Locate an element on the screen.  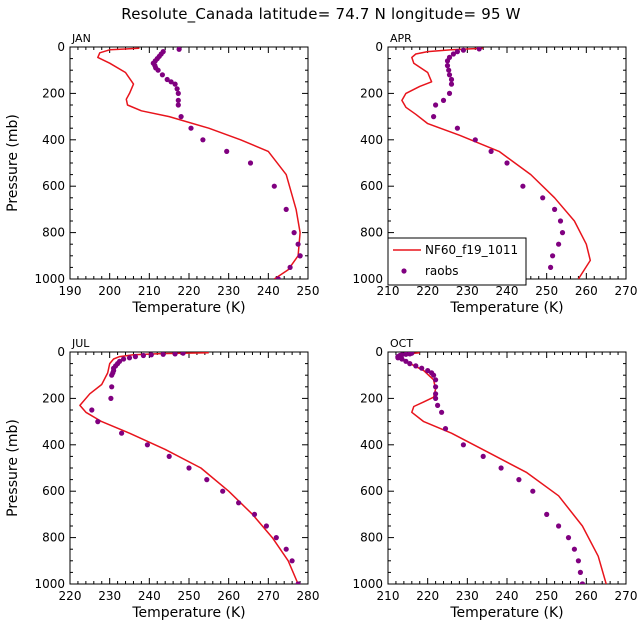
x-tick-label: 240 is located at coordinates (507, 291).